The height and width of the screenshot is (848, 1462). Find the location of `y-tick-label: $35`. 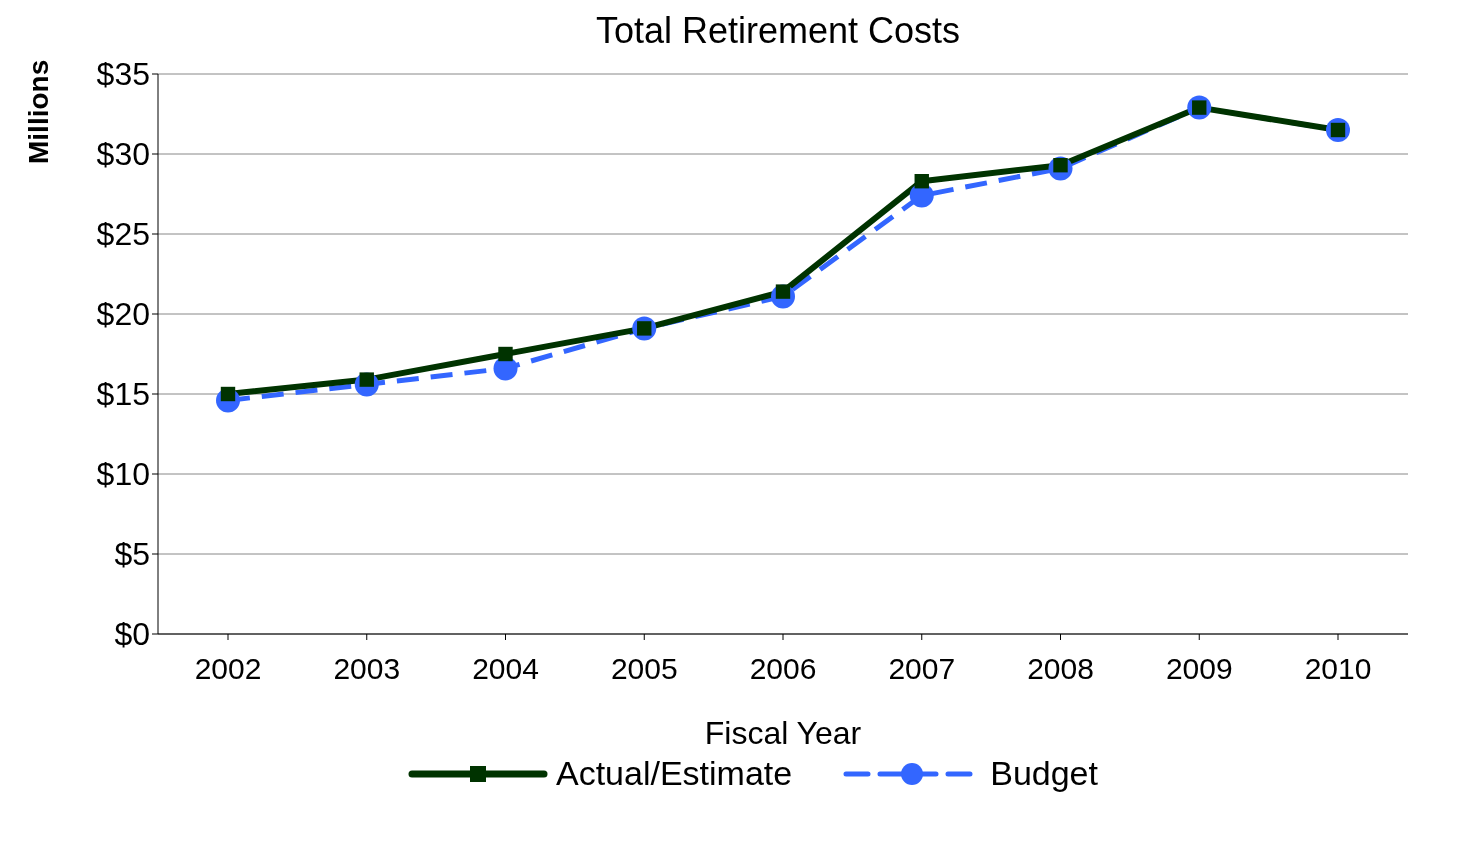

y-tick-label: $35 is located at coordinates (123, 74).